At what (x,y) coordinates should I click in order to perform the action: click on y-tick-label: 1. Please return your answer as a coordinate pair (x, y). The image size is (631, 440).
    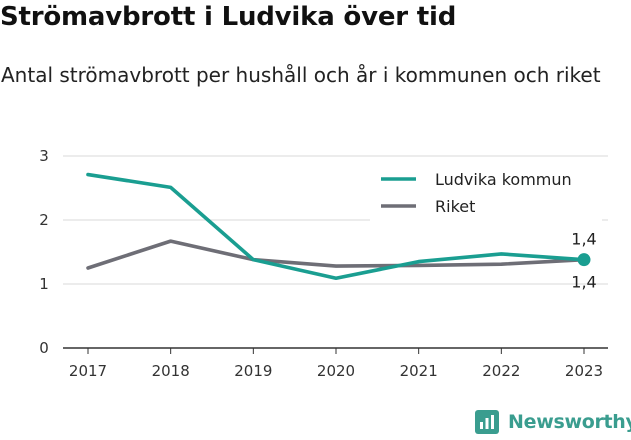
    Looking at the image, I should click on (44, 284).